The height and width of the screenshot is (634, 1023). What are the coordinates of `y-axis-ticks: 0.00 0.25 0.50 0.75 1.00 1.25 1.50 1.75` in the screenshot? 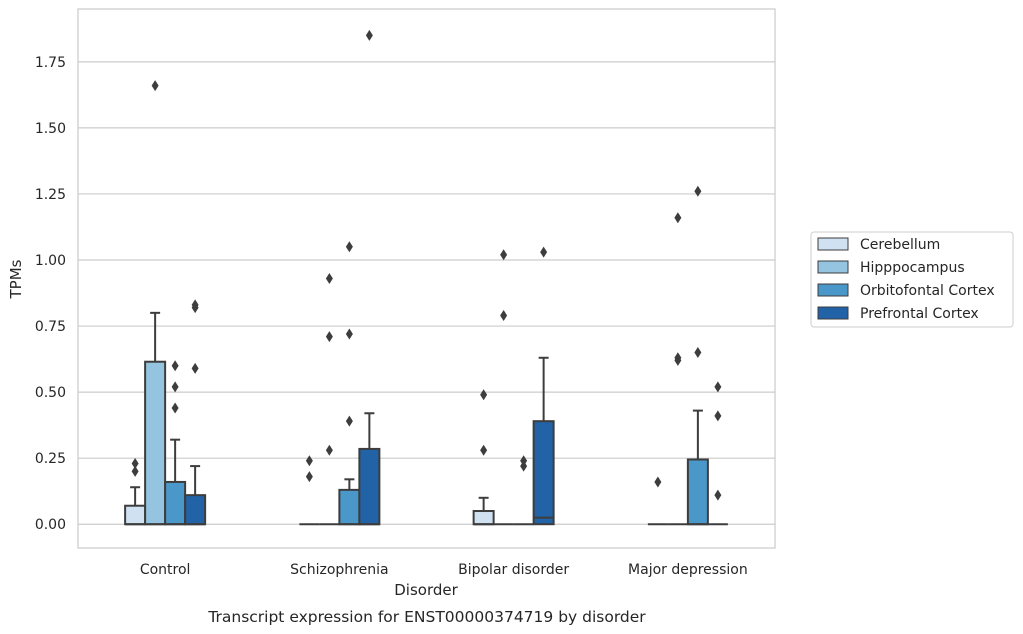 It's located at (50, 294).